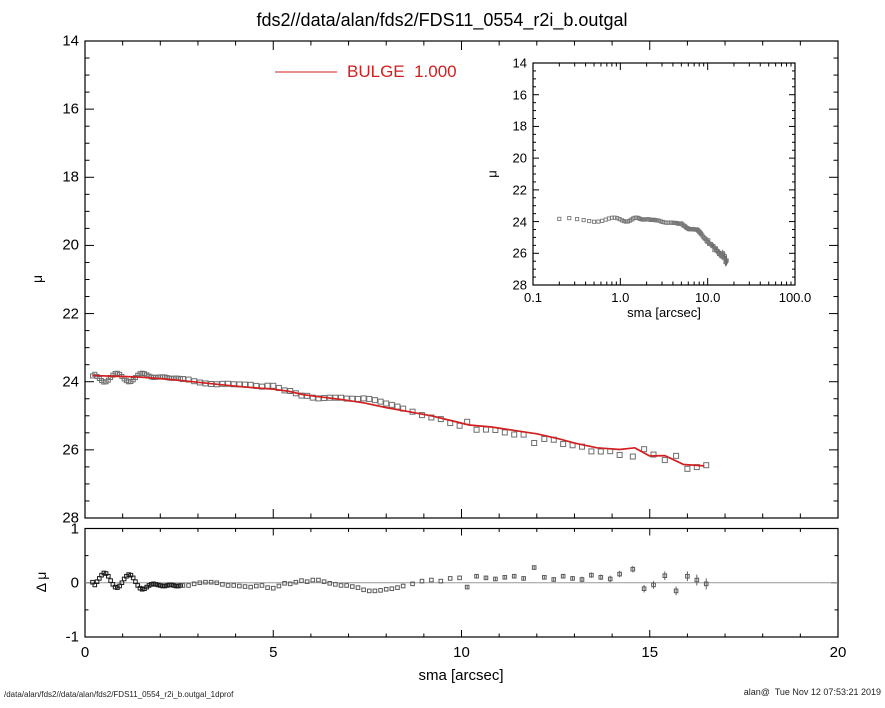 This screenshot has width=885, height=708. Describe the element at coordinates (41, 582) in the screenshot. I see `residual-y-axis-label: Δ μ` at that location.